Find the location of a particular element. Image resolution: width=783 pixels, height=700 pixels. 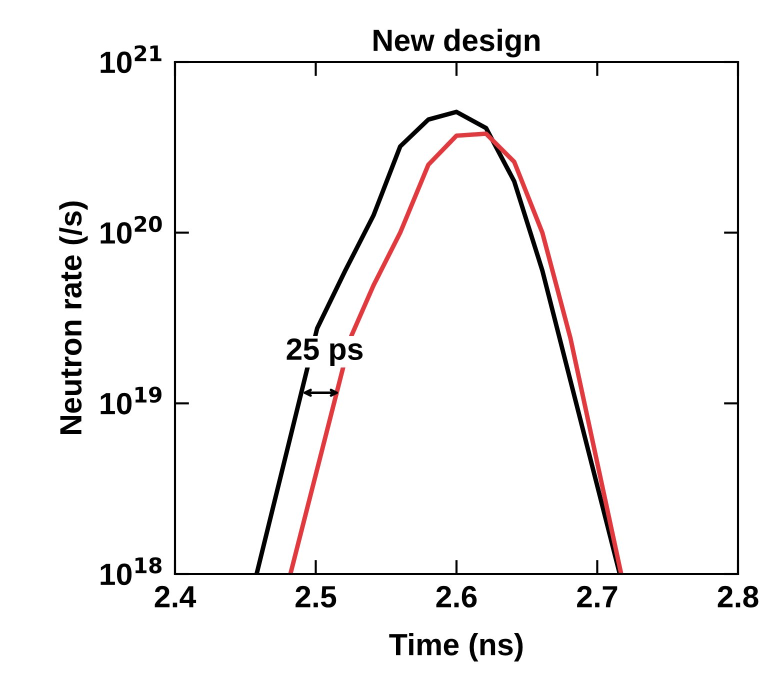

x-tick-label: 2.6 is located at coordinates (456, 597).